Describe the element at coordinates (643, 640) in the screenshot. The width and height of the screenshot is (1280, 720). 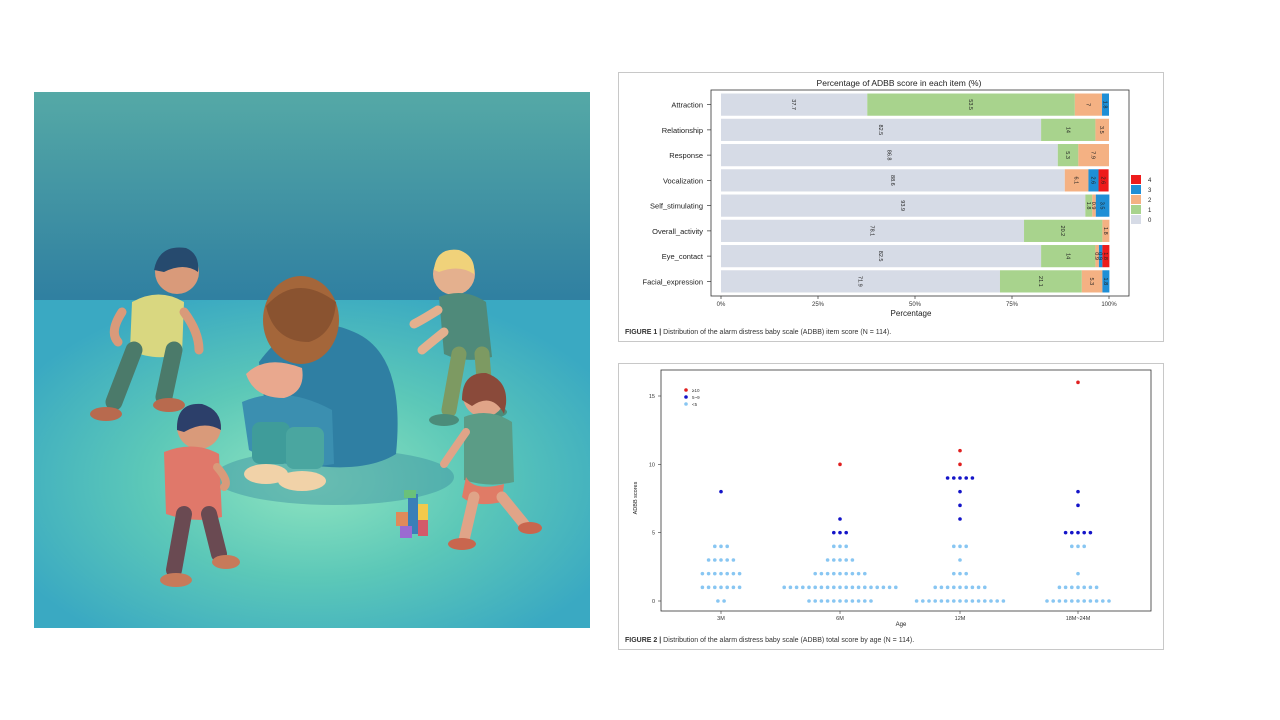
I see `figure-2-label: FIGURE 2 |` at that location.